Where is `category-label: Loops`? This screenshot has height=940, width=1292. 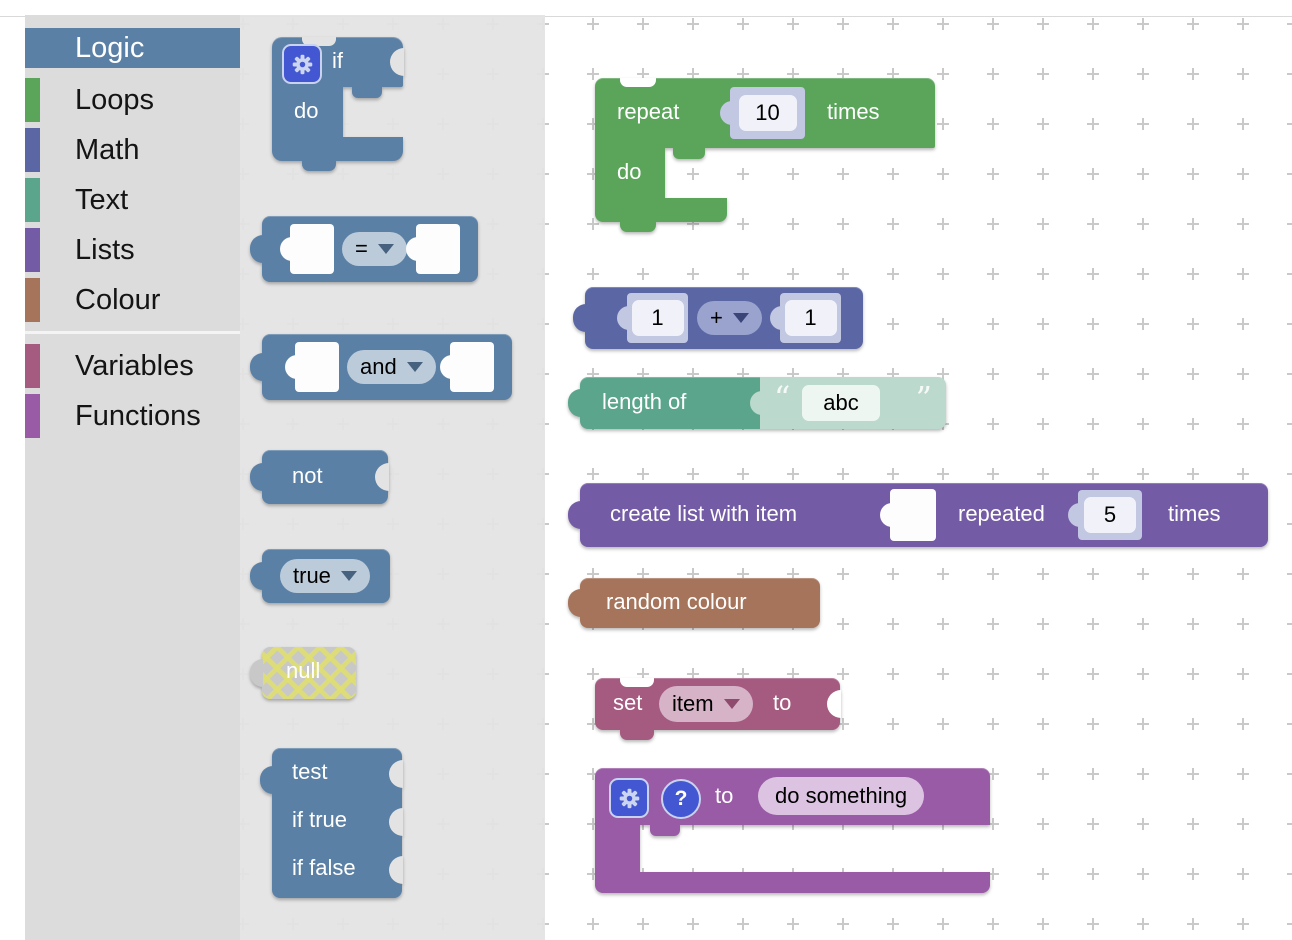 category-label: Loops is located at coordinates (115, 100).